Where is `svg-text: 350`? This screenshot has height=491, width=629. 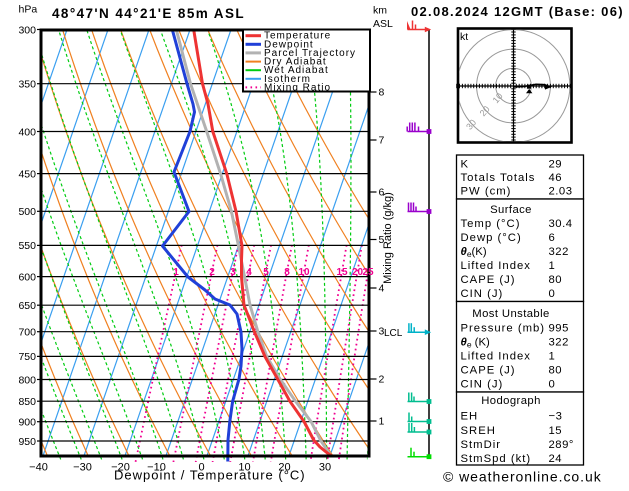 svg-text: 350 is located at coordinates (27, 85).